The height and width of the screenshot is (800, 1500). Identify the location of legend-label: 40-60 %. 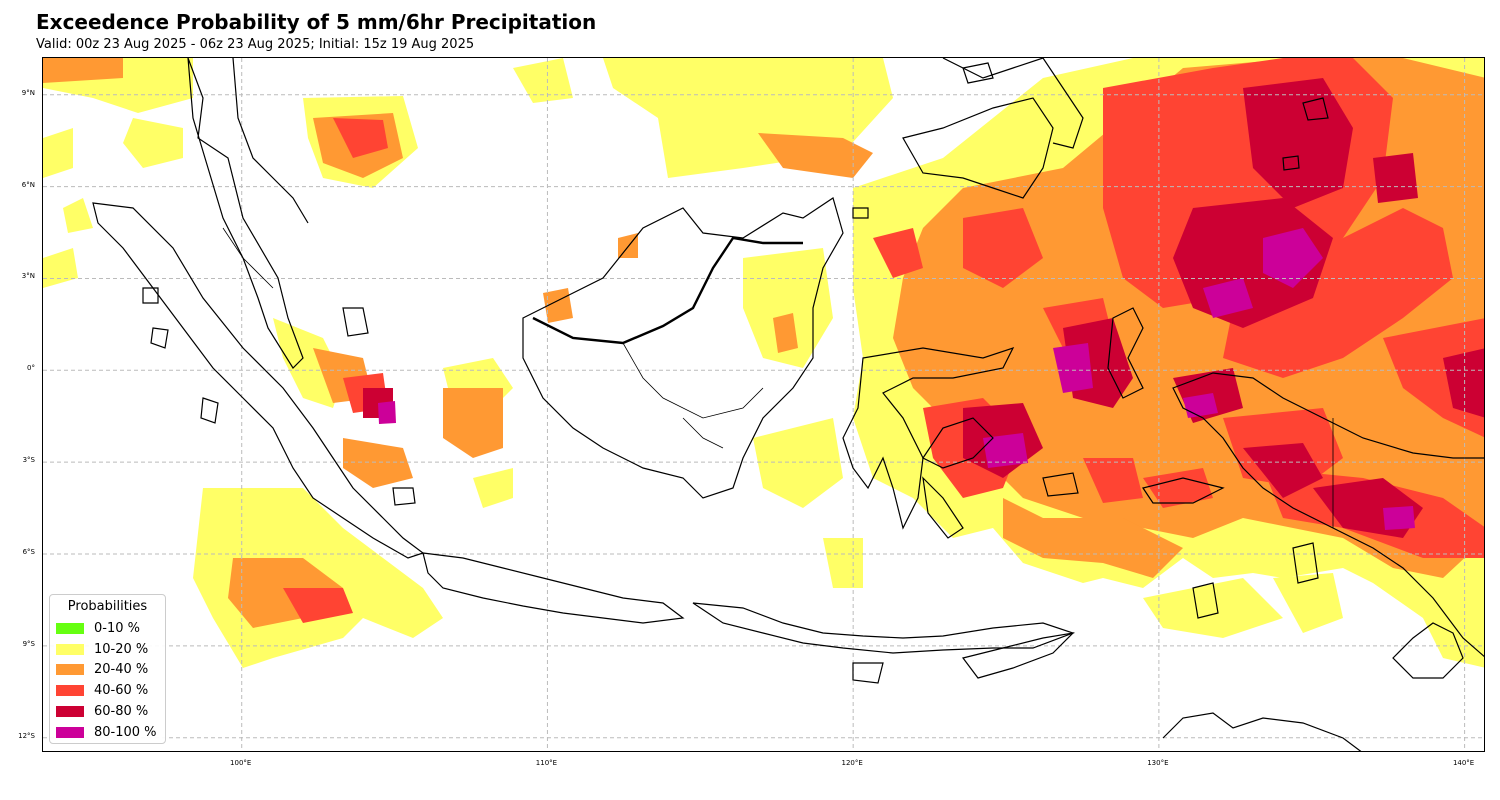
(121, 691).